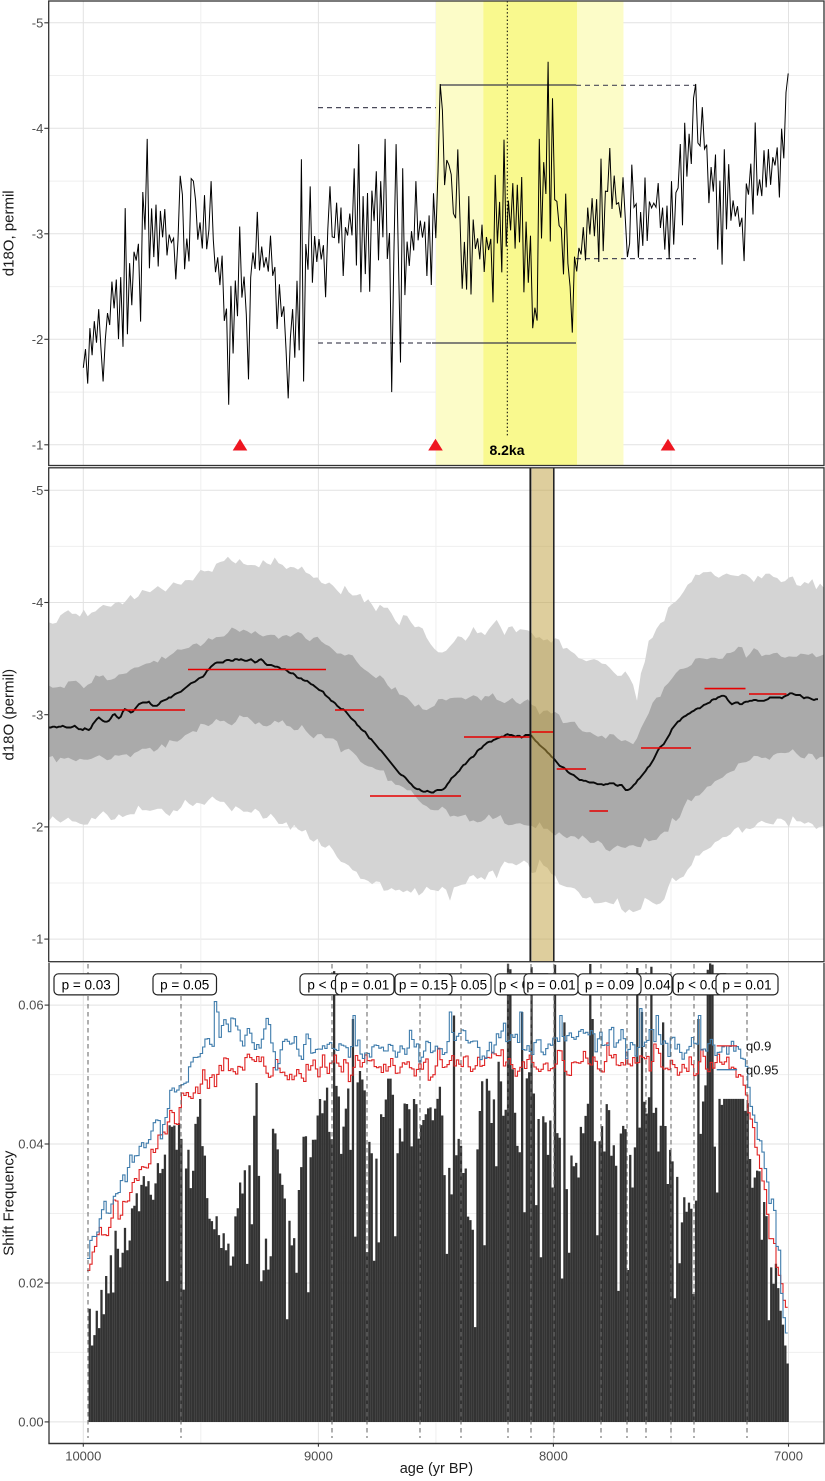 The image size is (825, 1481). What do you see at coordinates (30, 1005) in the screenshot?
I see `svg-text: 0.06` at bounding box center [30, 1005].